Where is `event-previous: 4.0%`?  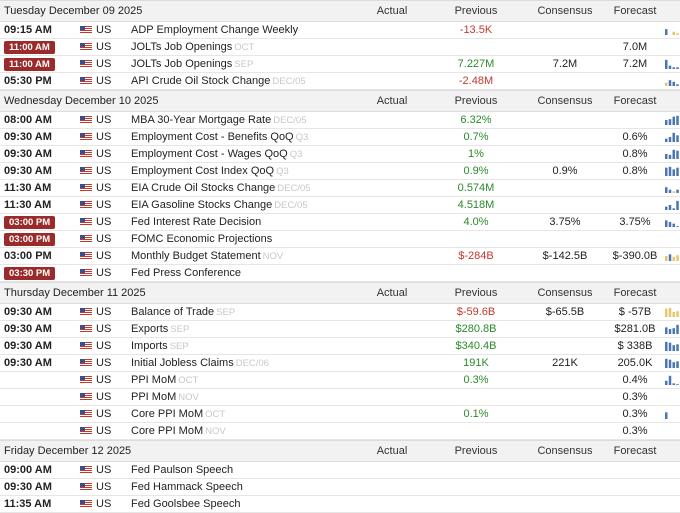 event-previous: 4.0% is located at coordinates (476, 222).